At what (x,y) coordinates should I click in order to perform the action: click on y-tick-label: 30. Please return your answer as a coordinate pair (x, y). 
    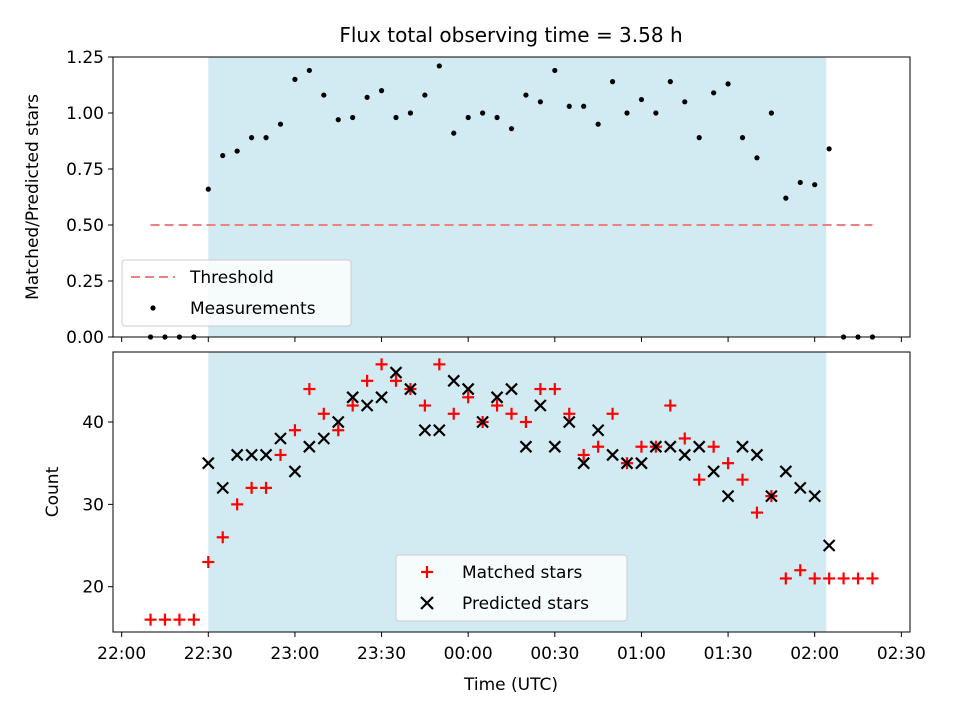
    Looking at the image, I should click on (93, 505).